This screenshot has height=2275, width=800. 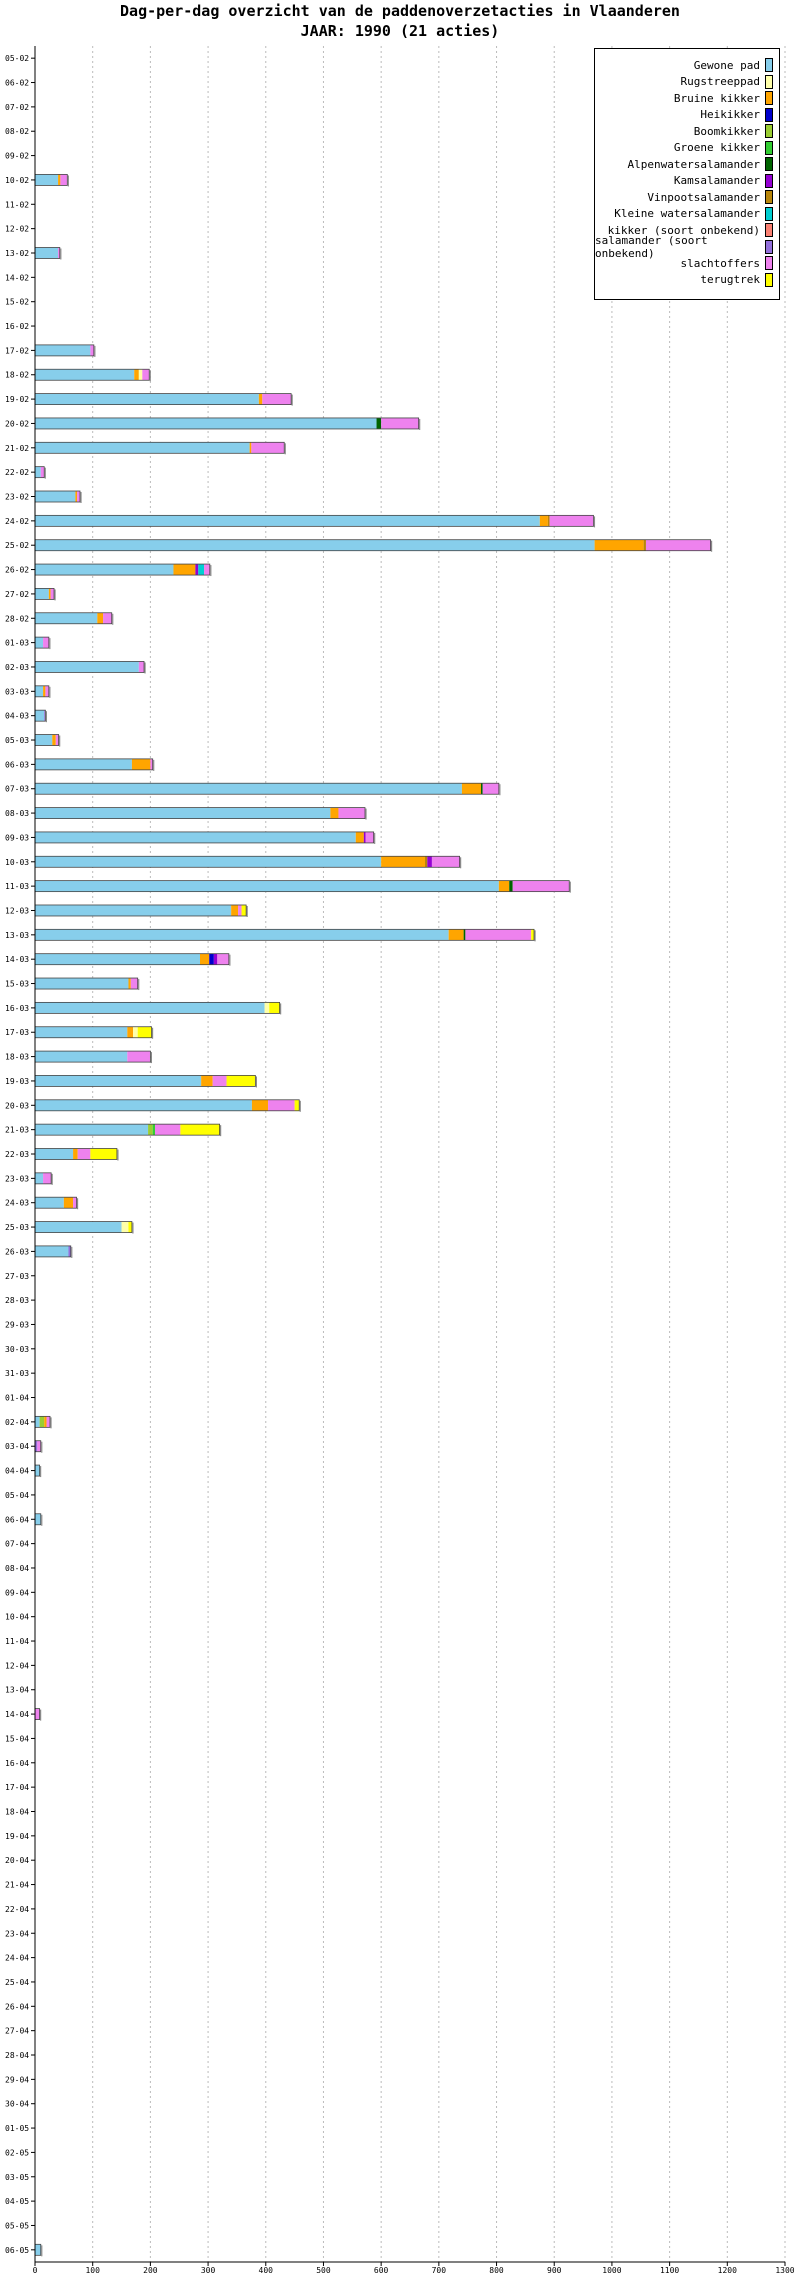 I want to click on category-label: 24-04, so click(x=17, y=1958).